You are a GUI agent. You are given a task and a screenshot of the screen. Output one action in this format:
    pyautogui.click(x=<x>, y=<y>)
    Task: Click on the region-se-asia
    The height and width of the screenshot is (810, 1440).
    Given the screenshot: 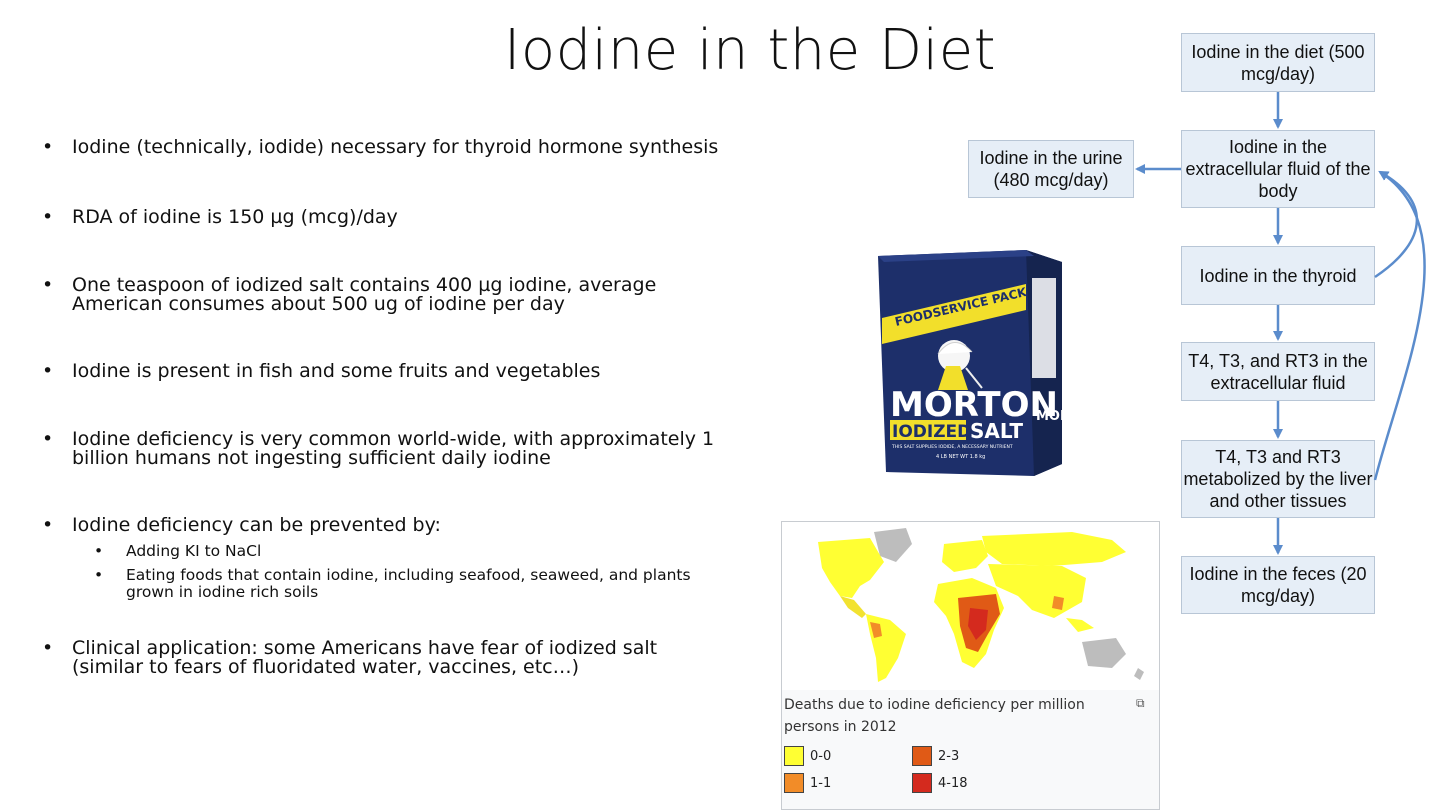 What is the action you would take?
    pyautogui.click(x=1080, y=625)
    